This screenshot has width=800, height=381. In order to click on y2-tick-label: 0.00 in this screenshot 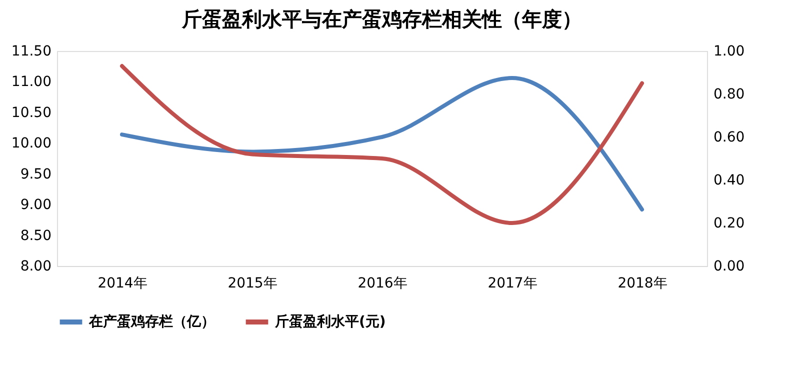, I will do `click(729, 266)`.